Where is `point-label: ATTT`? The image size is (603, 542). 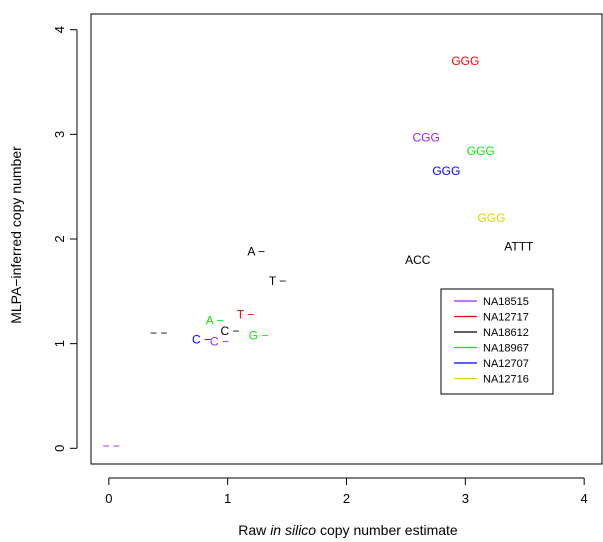
point-label: ATTT is located at coordinates (519, 246).